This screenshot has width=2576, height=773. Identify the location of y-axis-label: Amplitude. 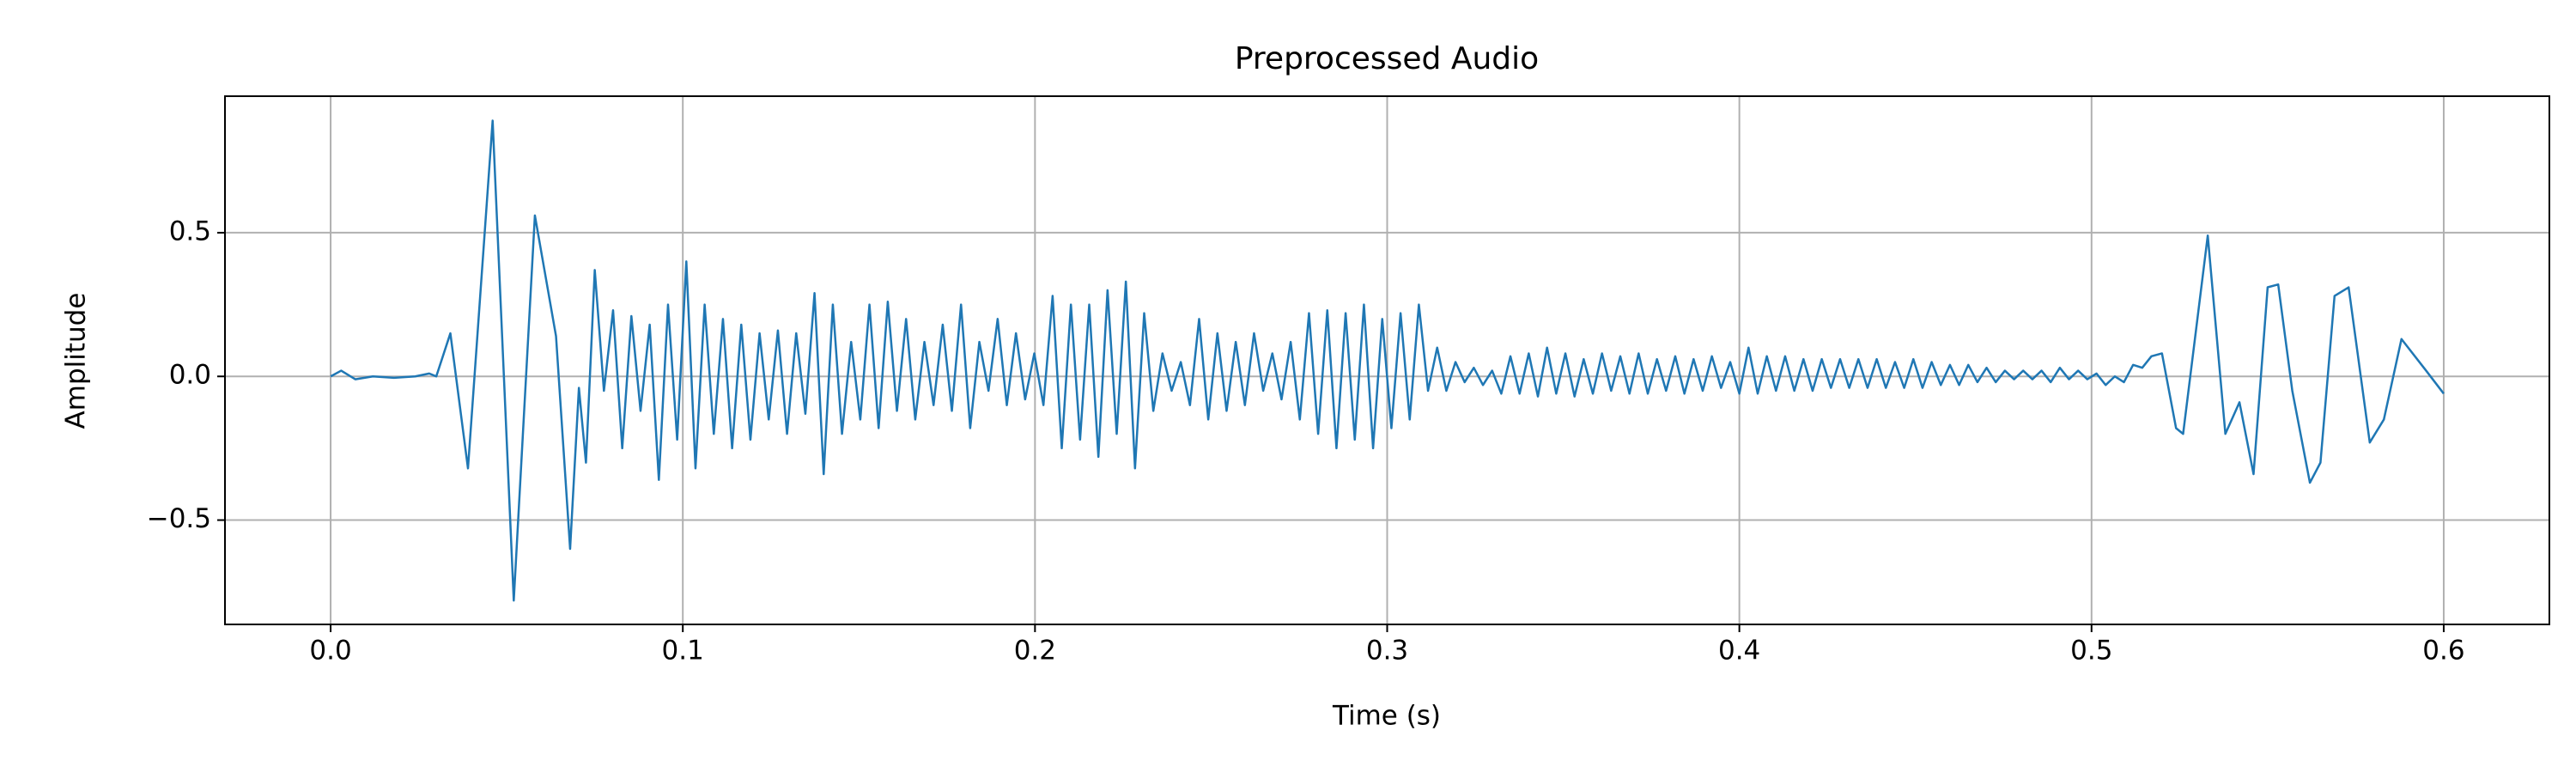
(77, 361).